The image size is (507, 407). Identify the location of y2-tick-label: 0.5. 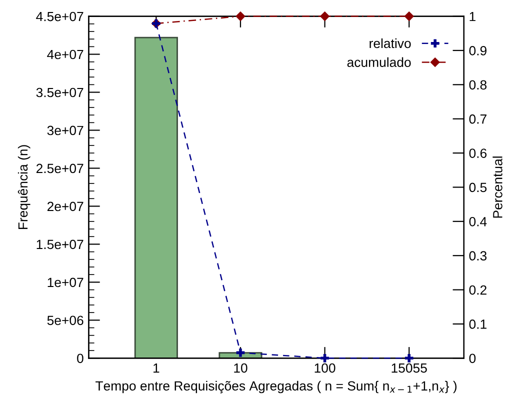
(478, 187).